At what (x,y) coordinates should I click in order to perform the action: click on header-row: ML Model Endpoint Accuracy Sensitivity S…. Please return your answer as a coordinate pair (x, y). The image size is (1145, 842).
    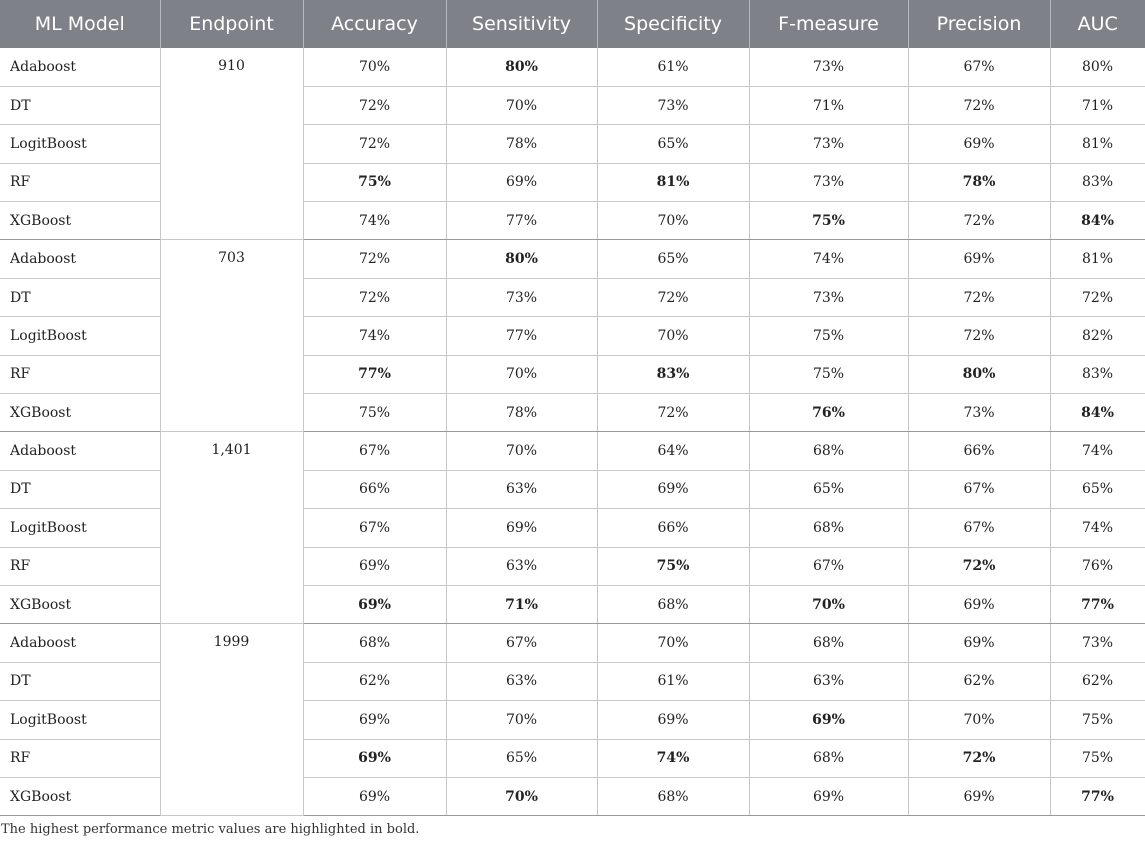
    Looking at the image, I should click on (572, 24).